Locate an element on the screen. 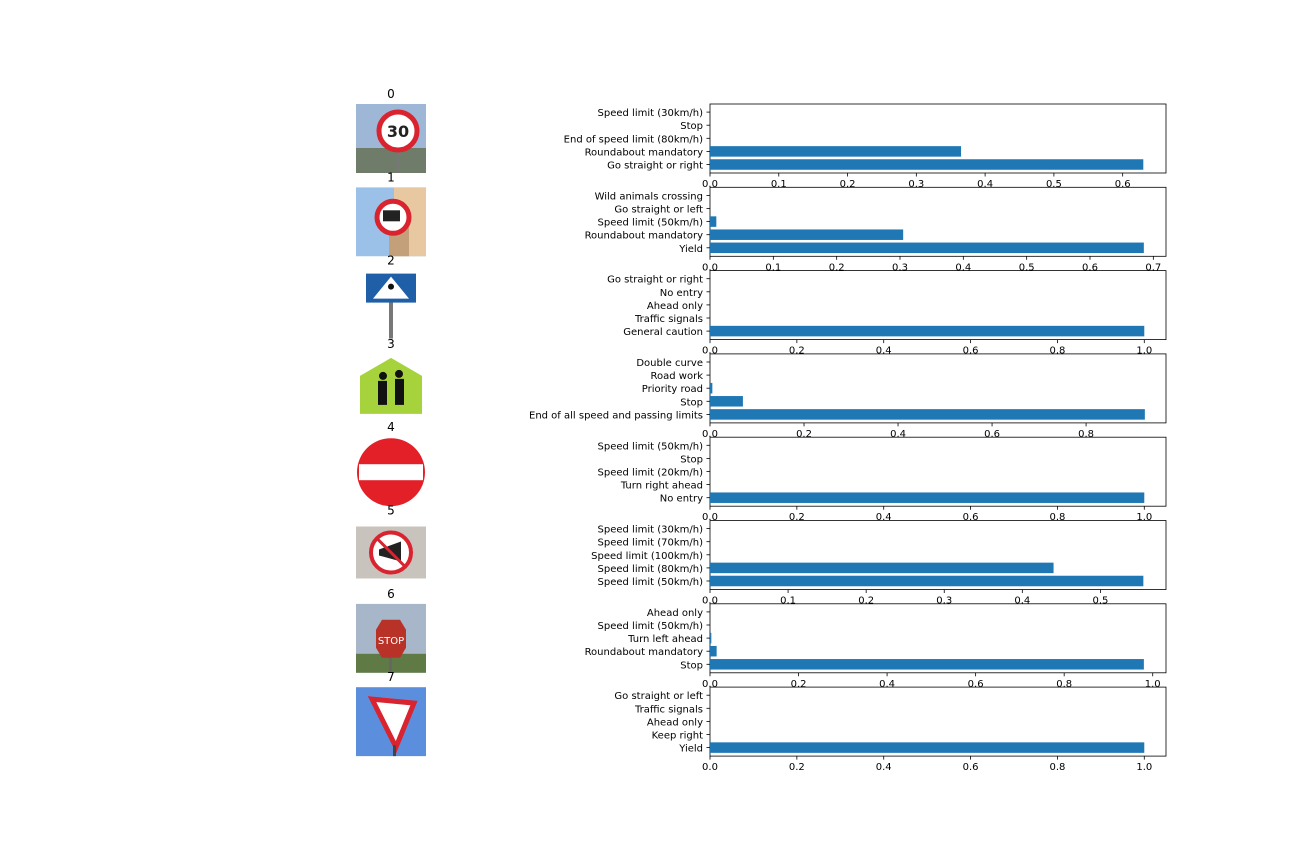  y-tick-label: Roundabout mandatory is located at coordinates (644, 652).